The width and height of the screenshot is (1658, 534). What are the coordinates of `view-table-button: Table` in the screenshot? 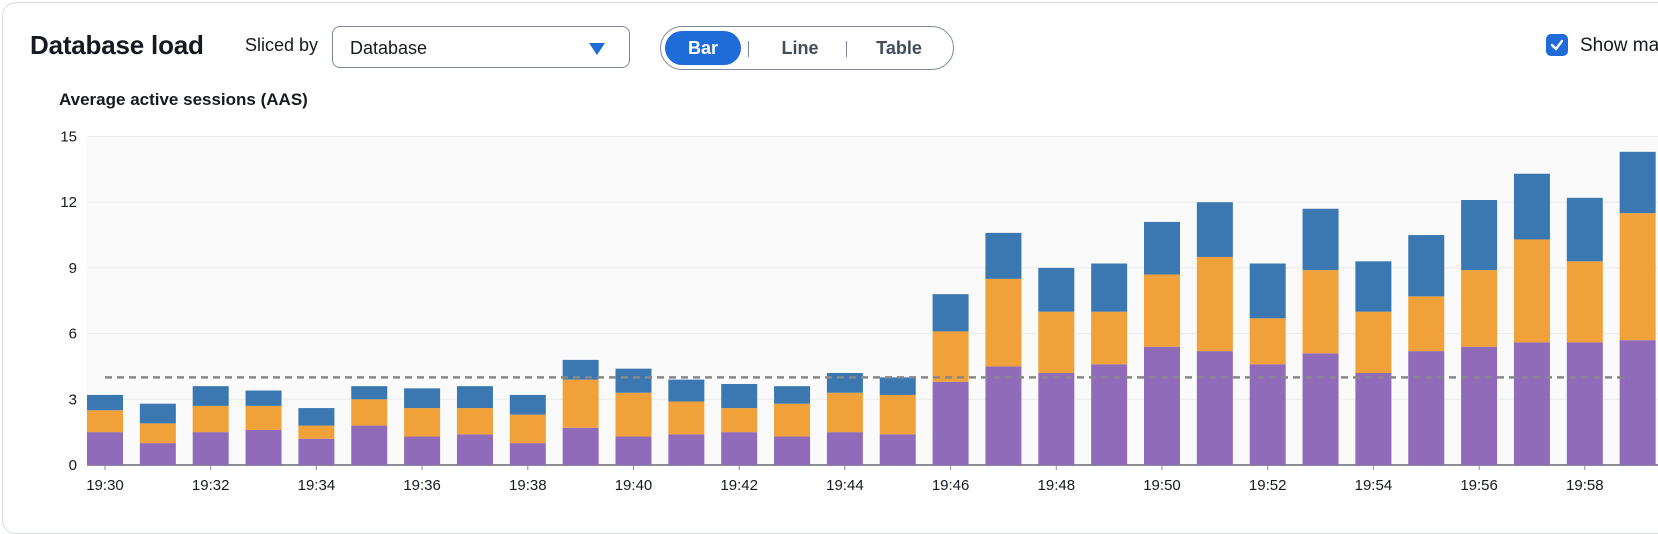 It's located at (899, 48).